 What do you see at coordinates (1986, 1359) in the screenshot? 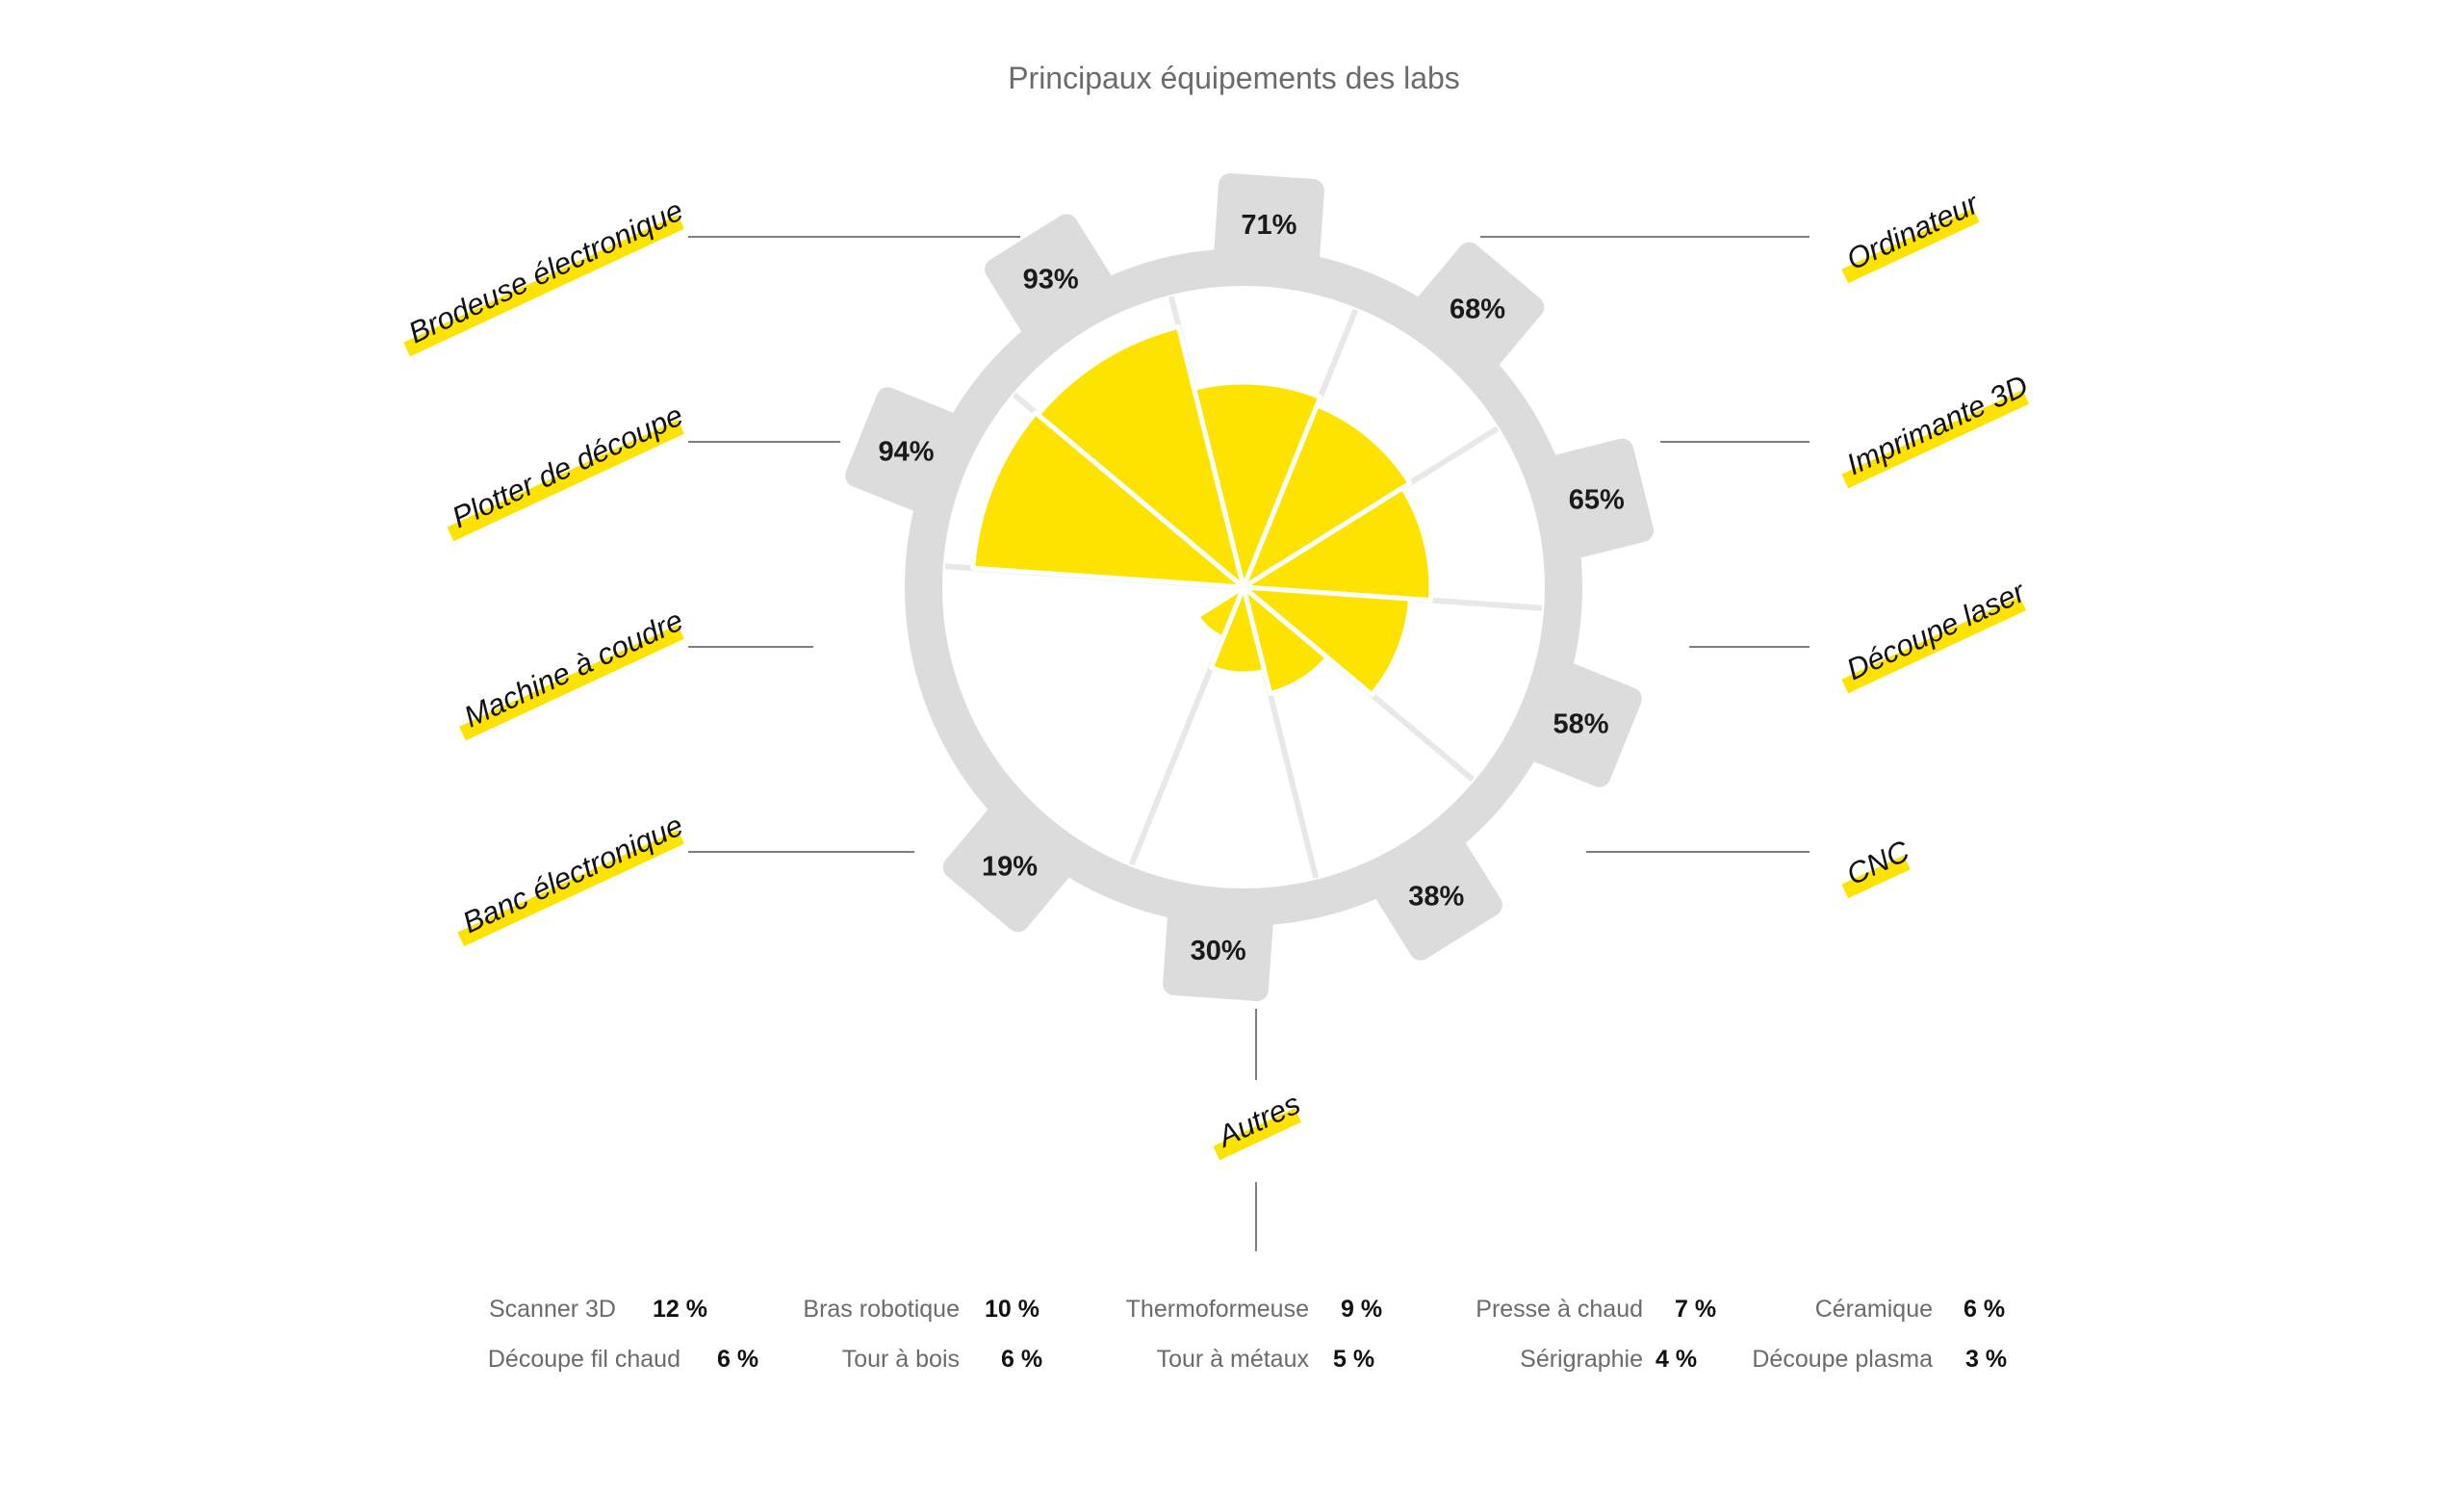
I see `other-value-decoupe-plasma: 3 %` at bounding box center [1986, 1359].